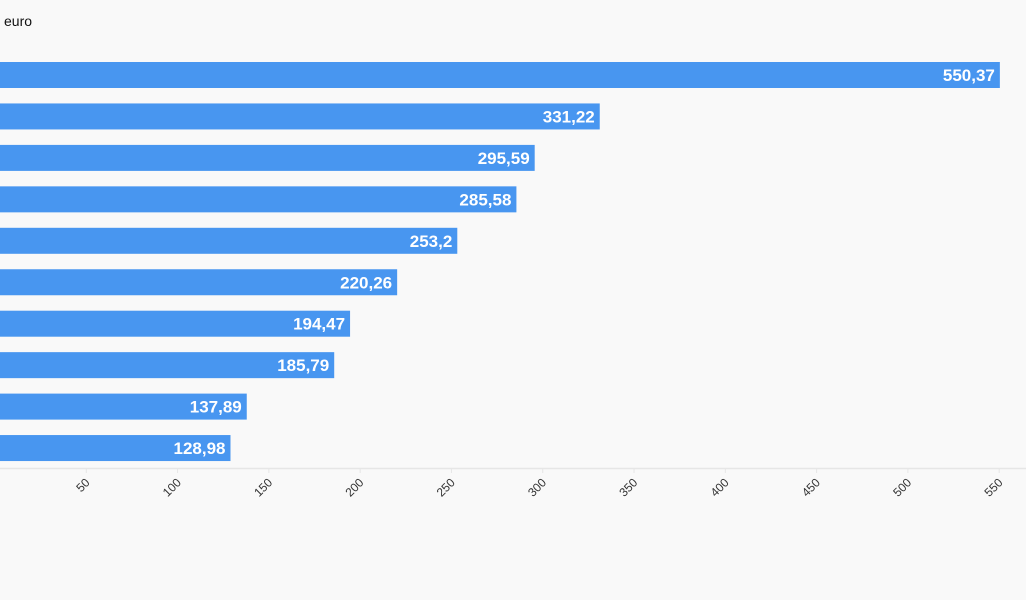  What do you see at coordinates (993, 487) in the screenshot?
I see `x-tick-label: 550` at bounding box center [993, 487].